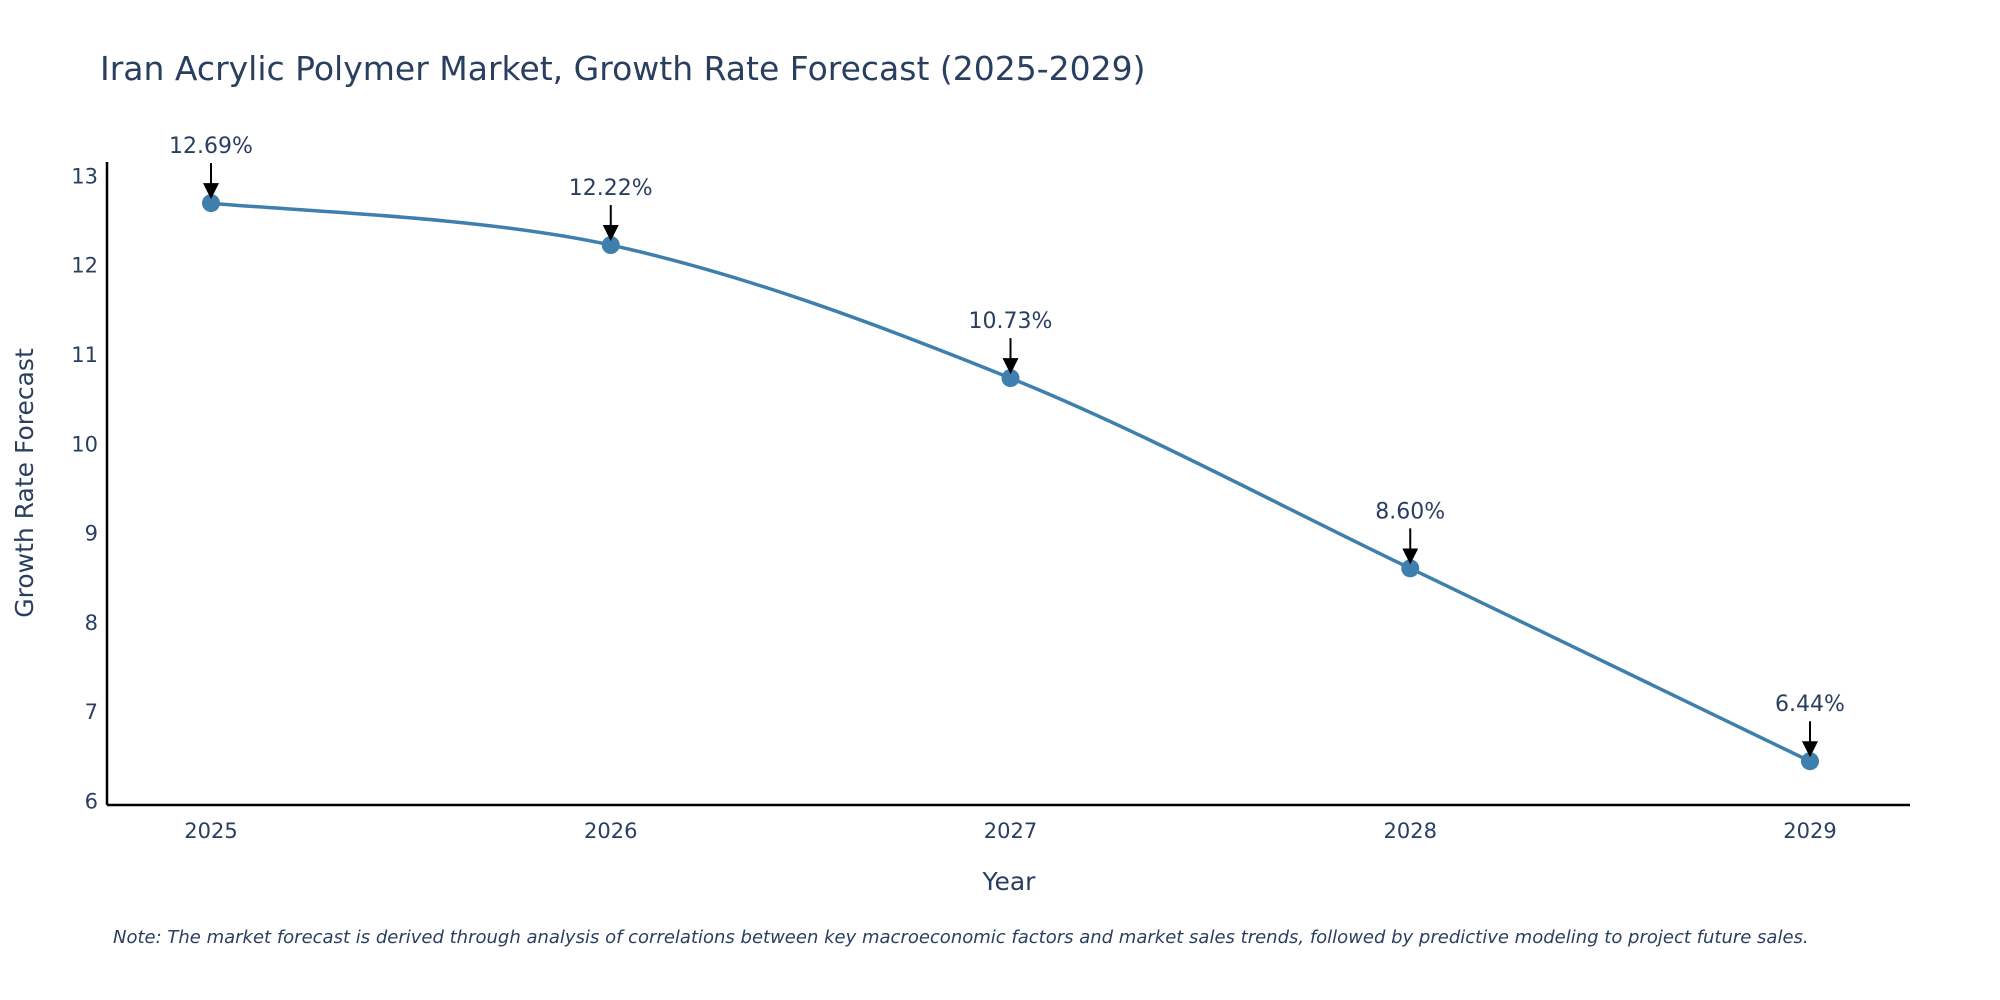 The image size is (2000, 1000). Describe the element at coordinates (611, 188) in the screenshot. I see `data-label: 12.22%` at that location.